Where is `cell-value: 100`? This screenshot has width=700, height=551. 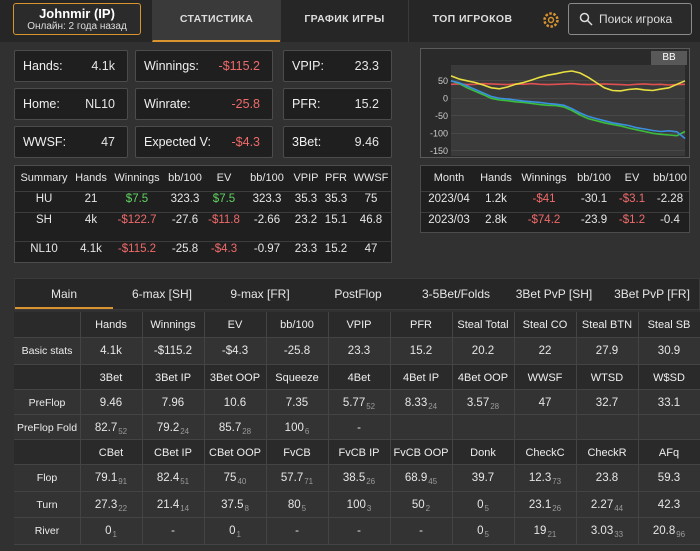 cell-value: 100 is located at coordinates (356, 505).